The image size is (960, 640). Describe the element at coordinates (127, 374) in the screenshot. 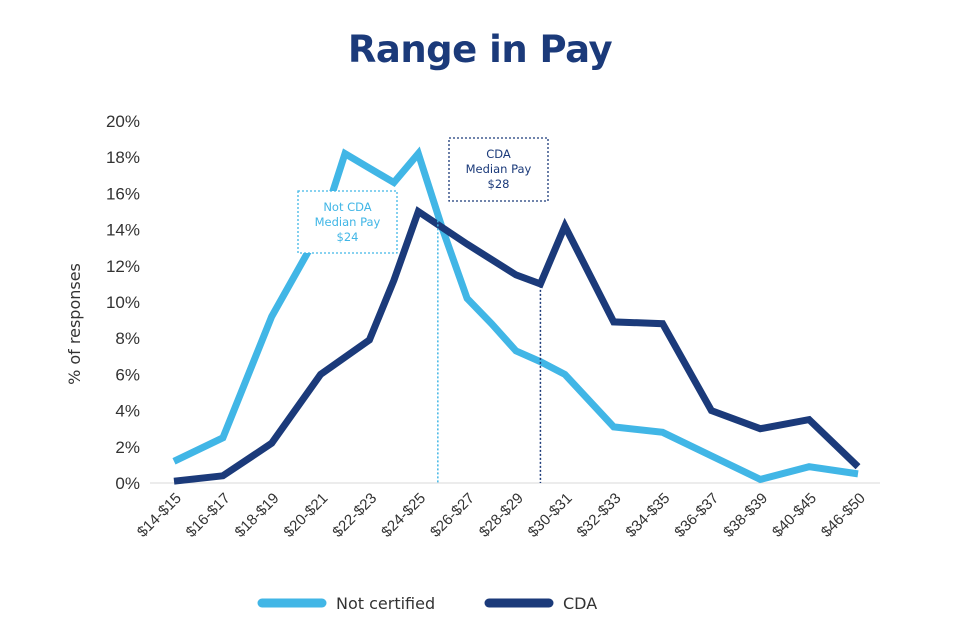

I see `y-tick-label: 6%` at that location.